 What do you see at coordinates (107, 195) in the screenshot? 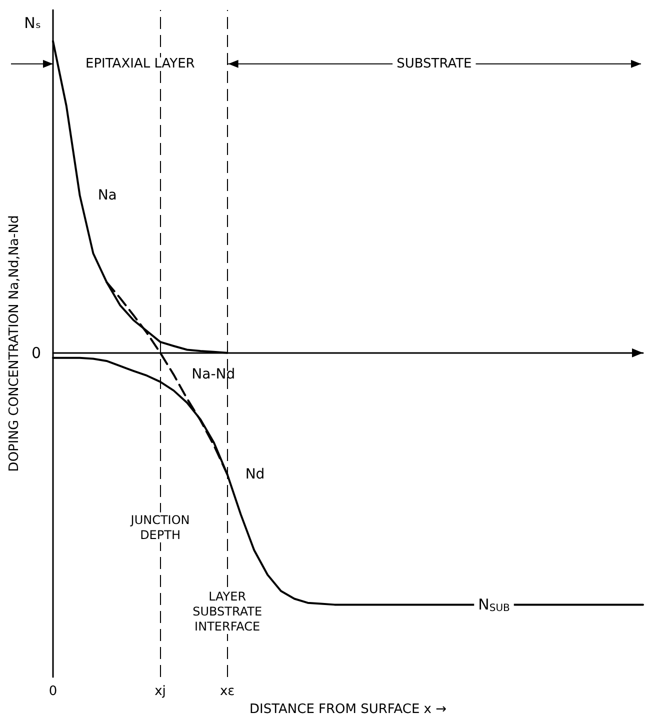
I see `series-label: Na` at bounding box center [107, 195].